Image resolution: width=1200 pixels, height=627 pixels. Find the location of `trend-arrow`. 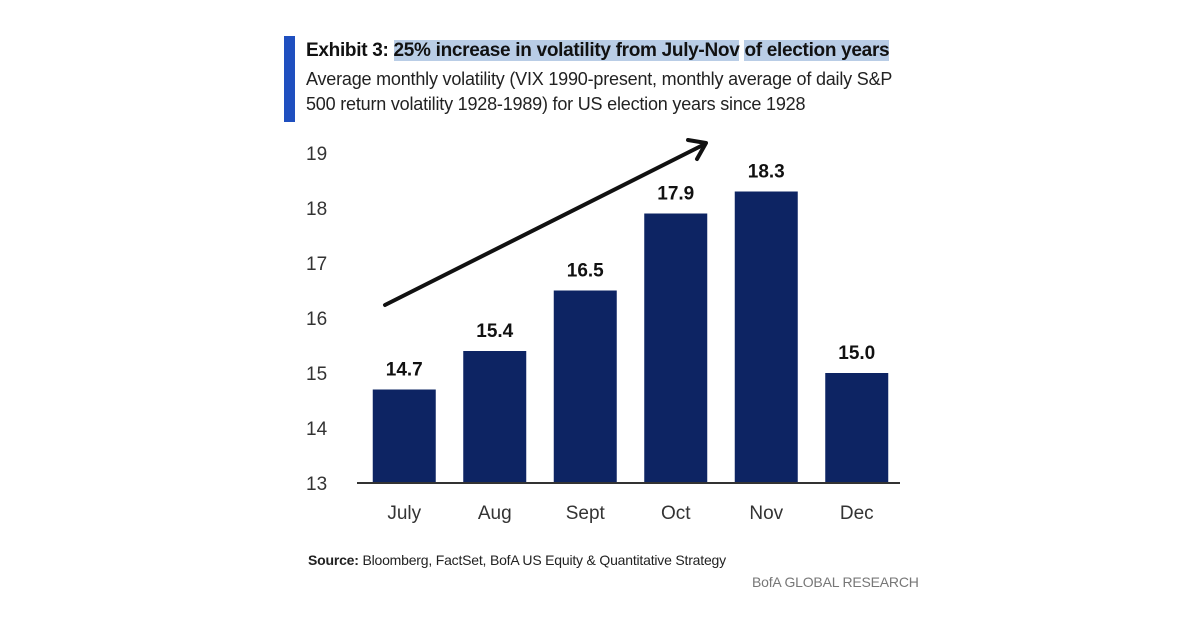

trend-arrow is located at coordinates (545, 222).